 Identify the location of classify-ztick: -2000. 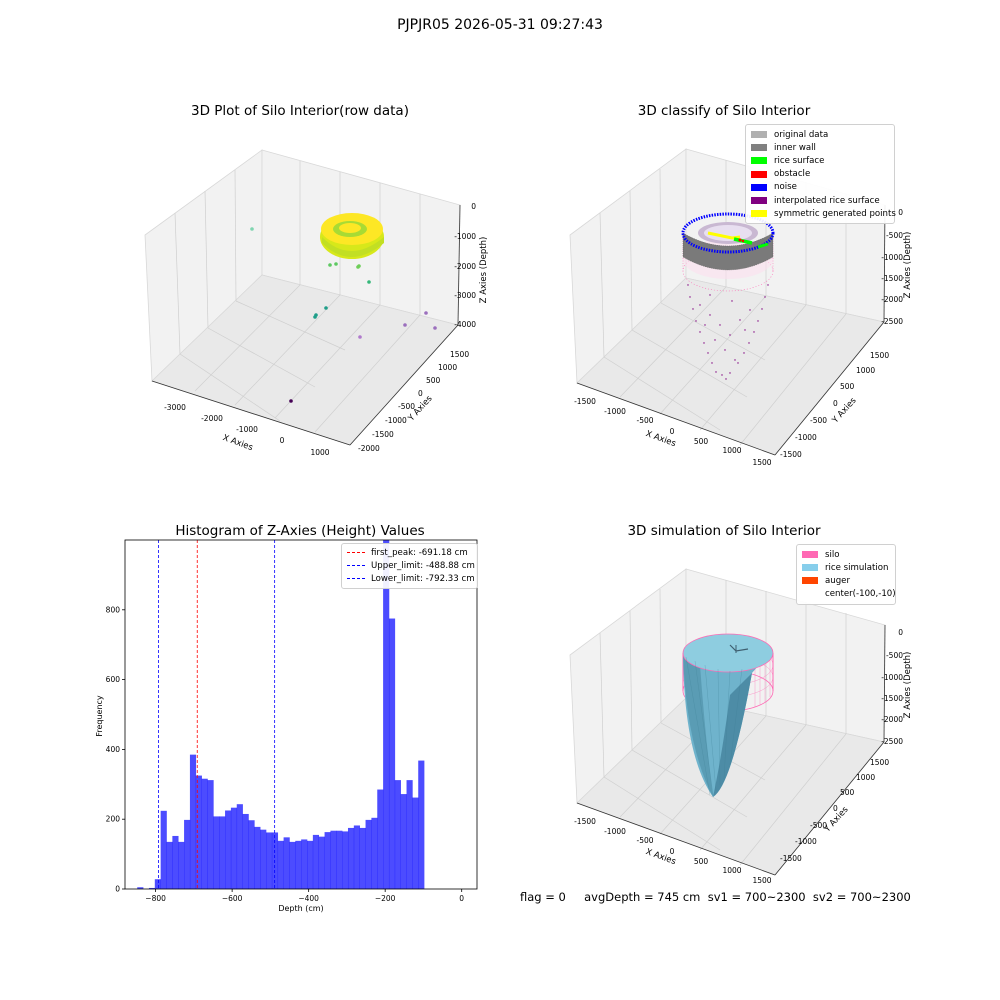
(892, 299).